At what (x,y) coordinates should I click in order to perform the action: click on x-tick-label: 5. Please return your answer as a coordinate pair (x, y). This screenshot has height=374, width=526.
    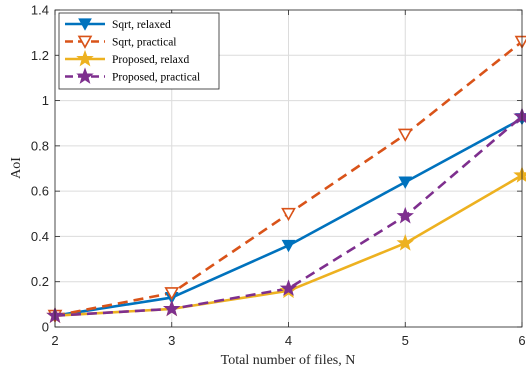
    Looking at the image, I should click on (405, 340).